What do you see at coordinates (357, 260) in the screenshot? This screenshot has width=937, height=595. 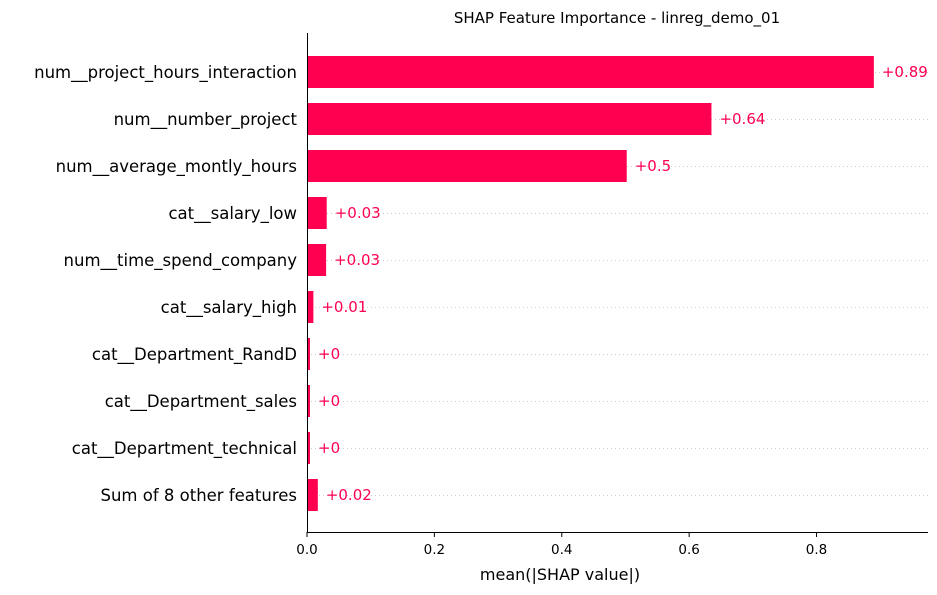 I see `data-label-num-time-spend-company: +0.03` at bounding box center [357, 260].